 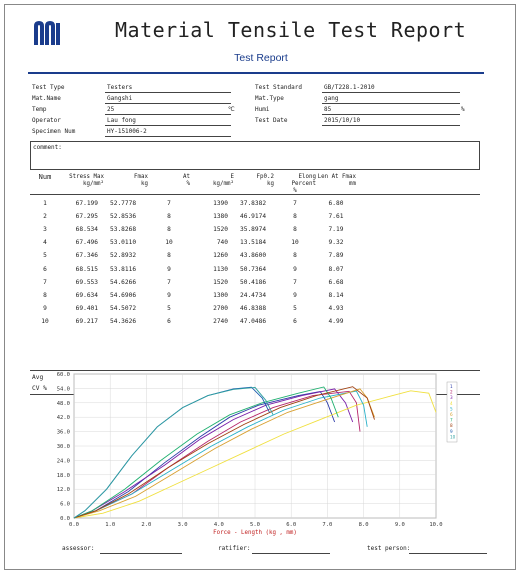 I want to click on table-cell: 69.401, so click(x=86, y=308).